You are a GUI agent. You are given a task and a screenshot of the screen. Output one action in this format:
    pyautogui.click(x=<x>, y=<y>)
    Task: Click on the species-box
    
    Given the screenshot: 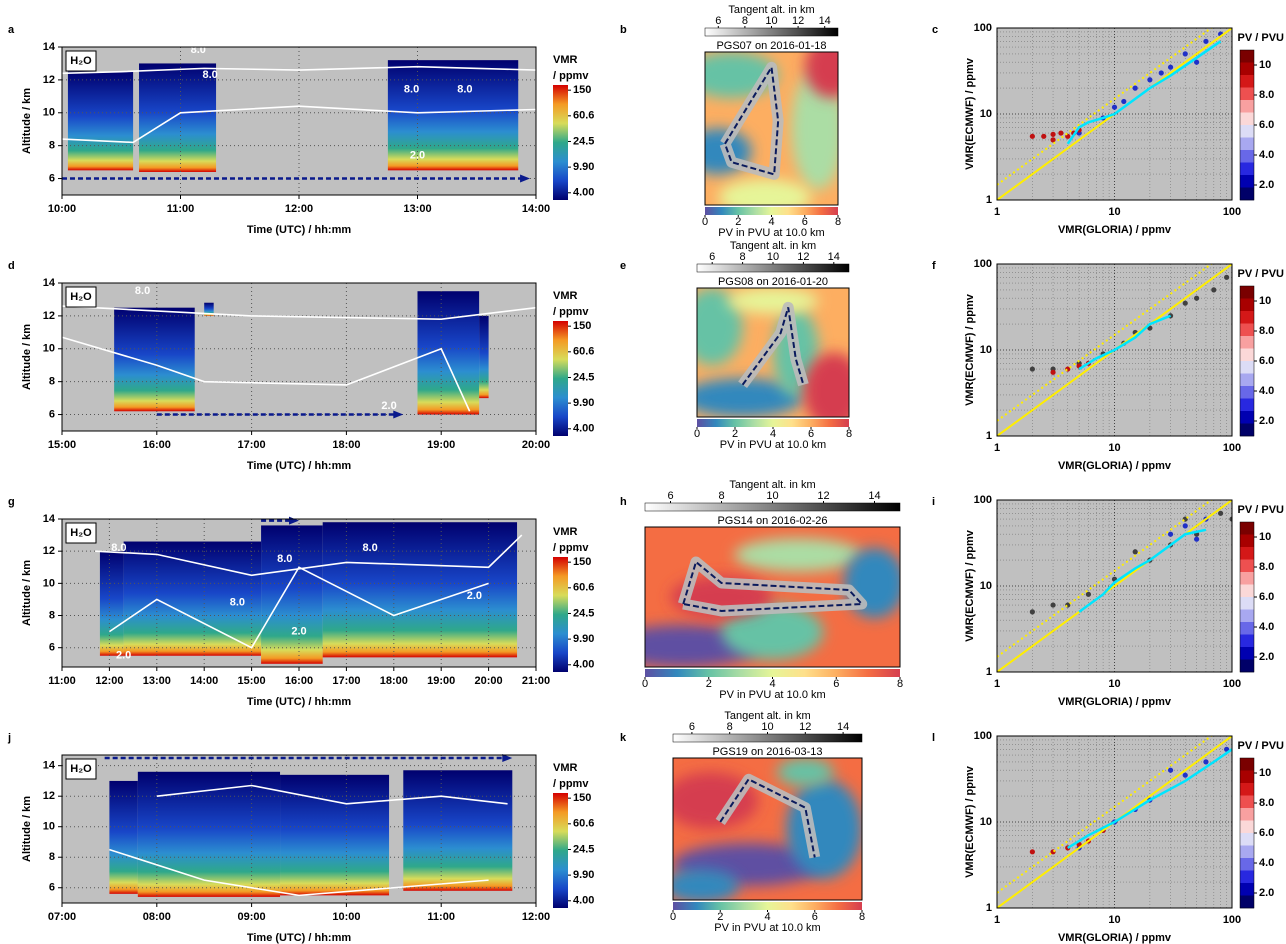 What is the action you would take?
    pyautogui.click(x=81, y=61)
    